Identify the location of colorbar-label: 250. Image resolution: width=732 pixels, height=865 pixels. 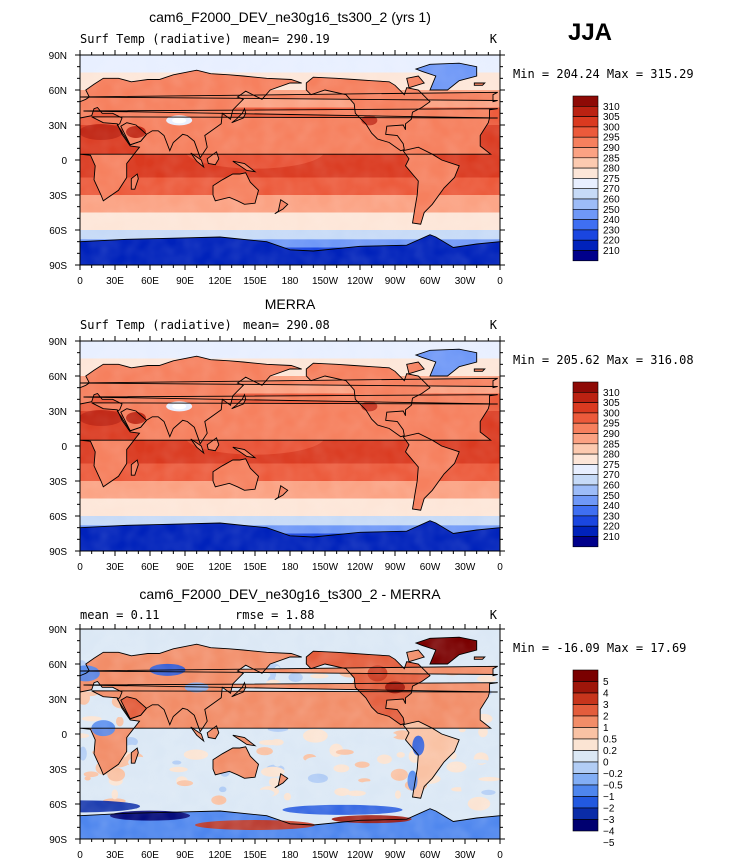
(611, 496).